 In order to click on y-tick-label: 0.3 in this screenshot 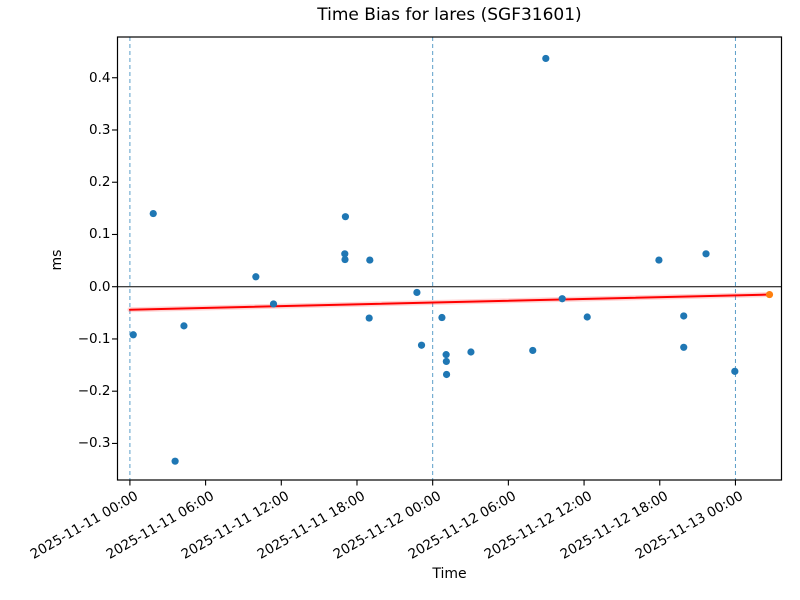, I will do `click(100, 129)`.